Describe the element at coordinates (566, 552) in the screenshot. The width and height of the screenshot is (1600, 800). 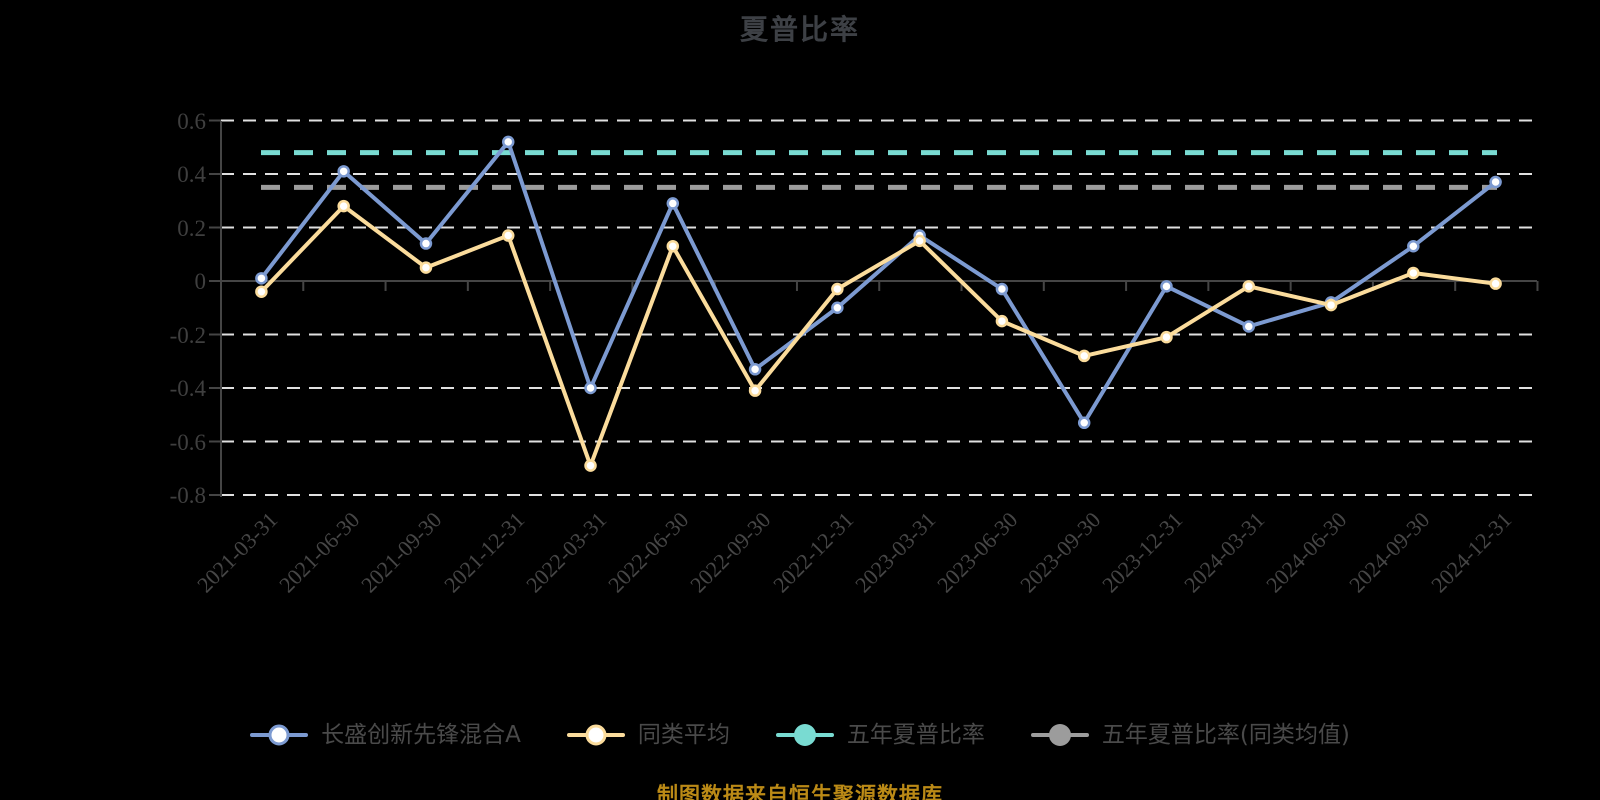
I see `x-axis-label: 2022-03-31` at that location.